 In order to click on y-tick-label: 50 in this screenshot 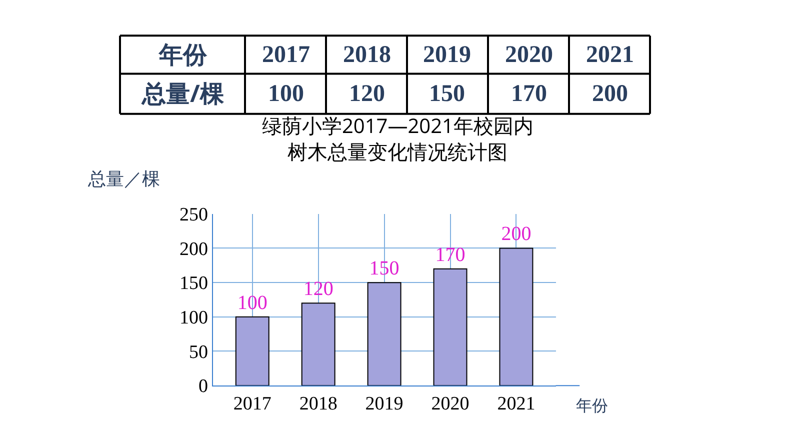, I will do `click(198, 352)`.